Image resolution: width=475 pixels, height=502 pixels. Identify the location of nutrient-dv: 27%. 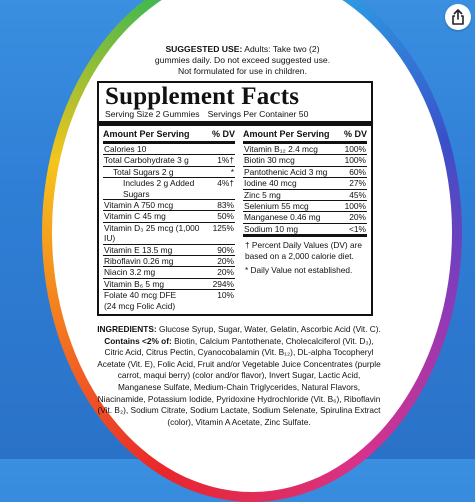
(357, 183).